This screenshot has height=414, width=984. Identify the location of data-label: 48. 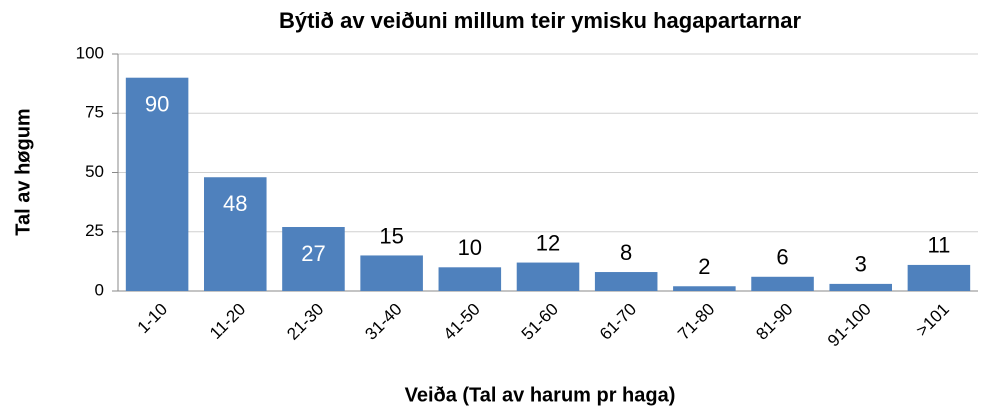
(235, 203).